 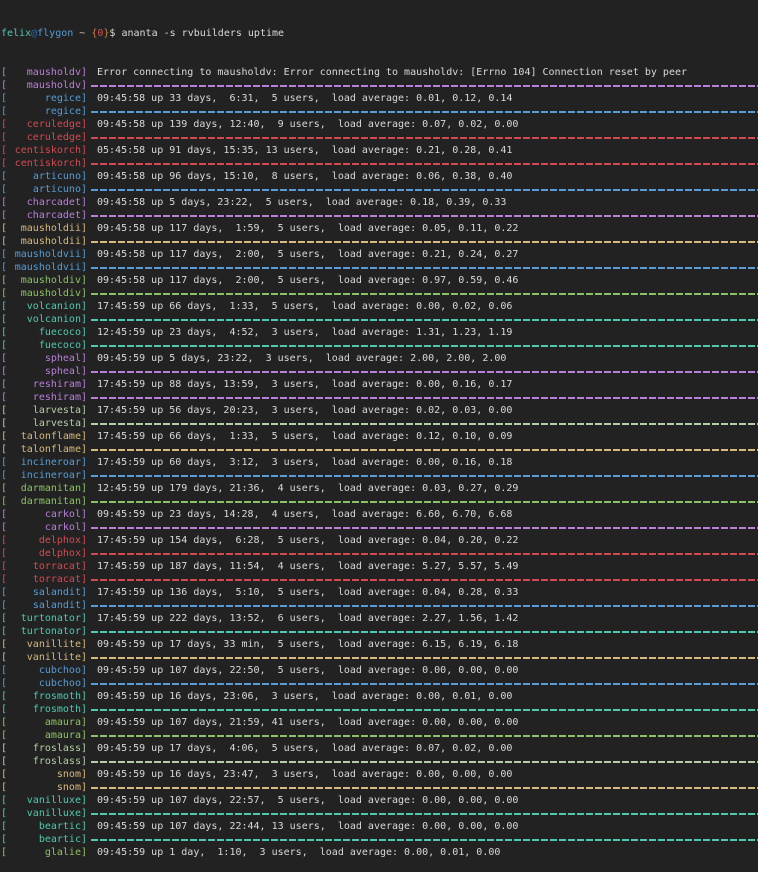 What do you see at coordinates (65, 735) in the screenshot?
I see `host-name: amaura]` at bounding box center [65, 735].